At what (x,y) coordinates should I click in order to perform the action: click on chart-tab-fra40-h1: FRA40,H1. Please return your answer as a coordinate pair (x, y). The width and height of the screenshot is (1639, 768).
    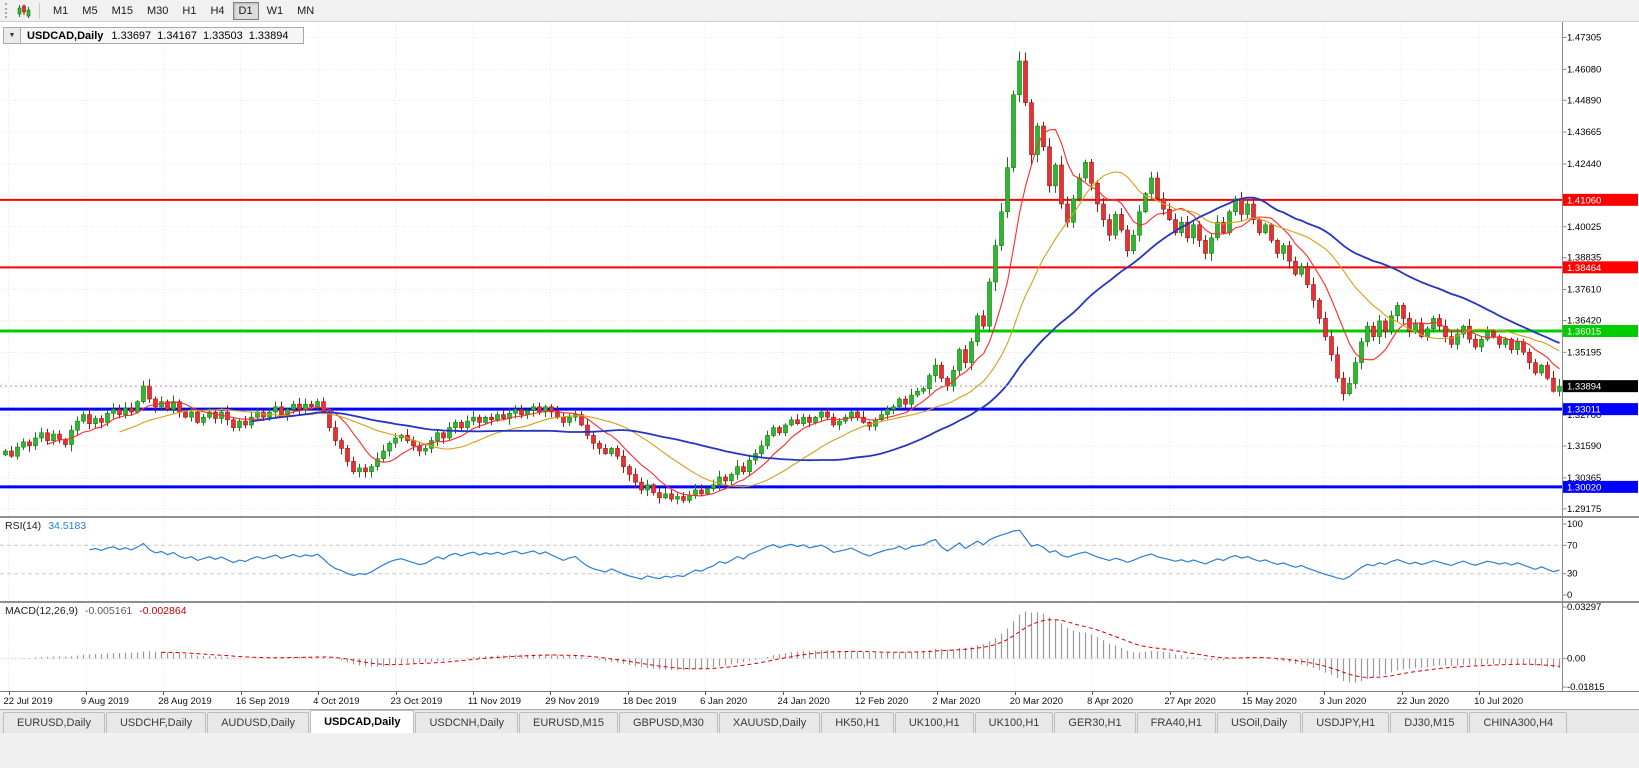
    Looking at the image, I should click on (1176, 722).